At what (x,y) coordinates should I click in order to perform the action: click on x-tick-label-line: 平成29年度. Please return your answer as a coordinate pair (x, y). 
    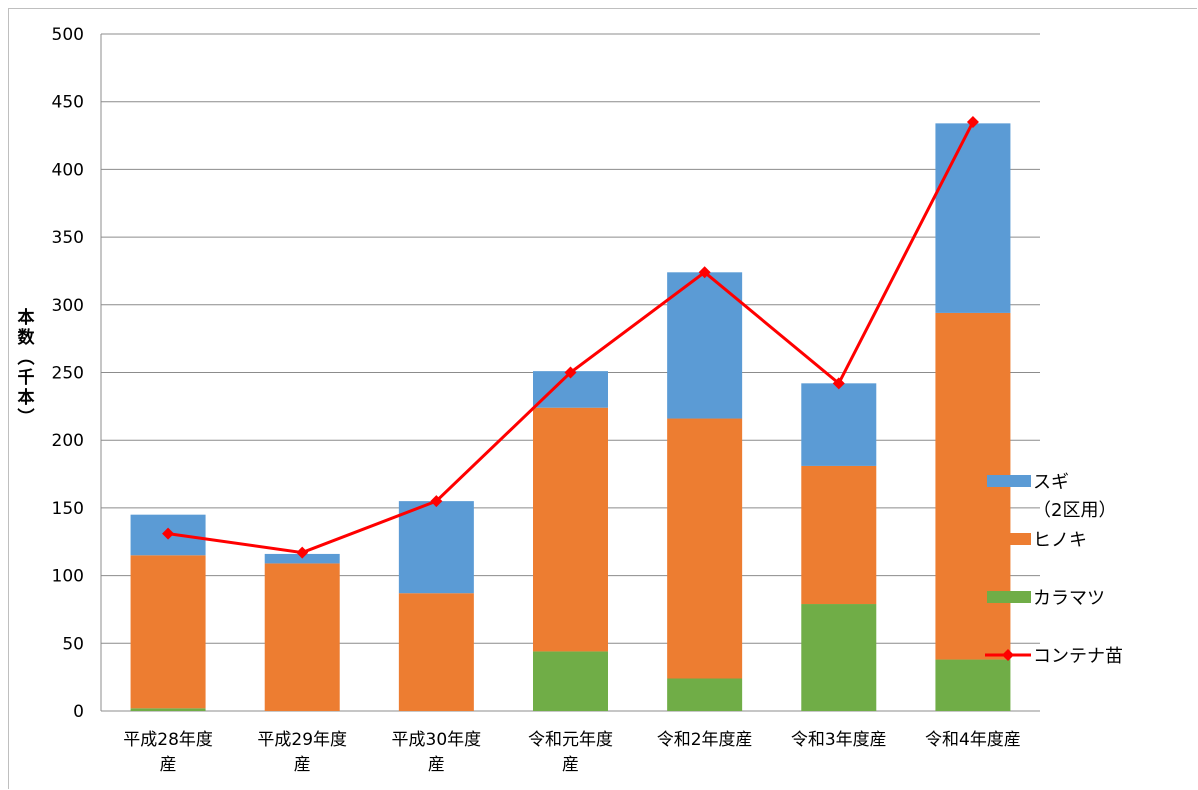
    Looking at the image, I should click on (302, 740).